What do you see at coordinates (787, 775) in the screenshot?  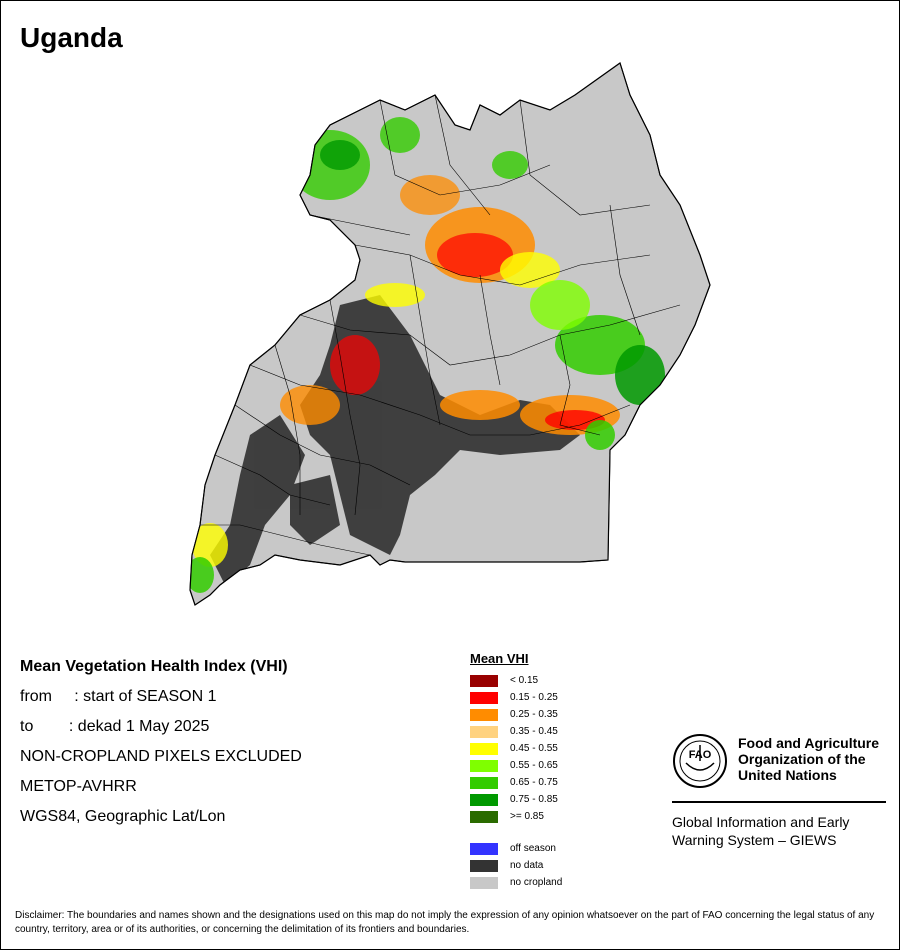 I see `fao-name-line: United Nations` at bounding box center [787, 775].